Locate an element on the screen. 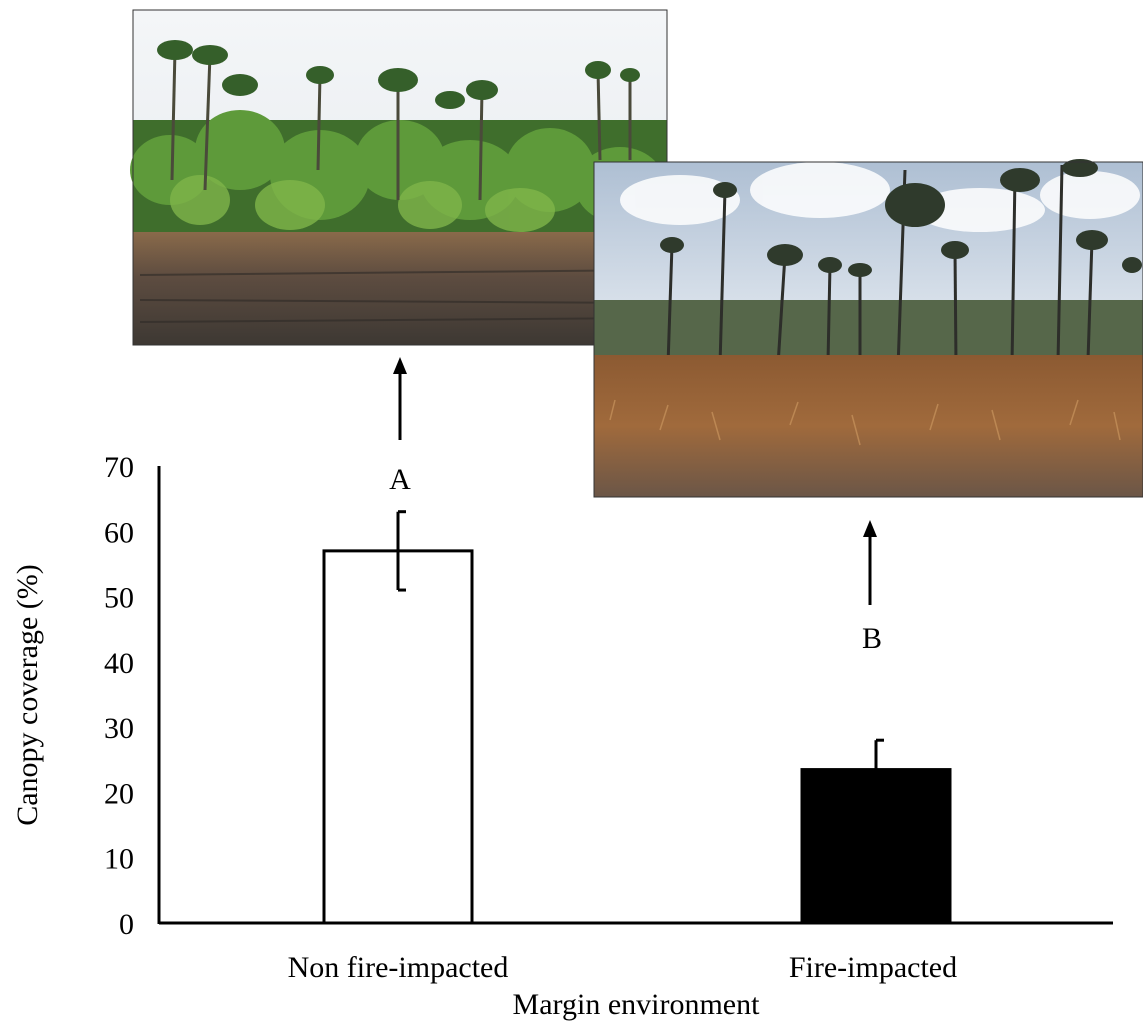 Image resolution: width=1143 pixels, height=1027 pixels. y-tick-label: 30 is located at coordinates (119, 728).